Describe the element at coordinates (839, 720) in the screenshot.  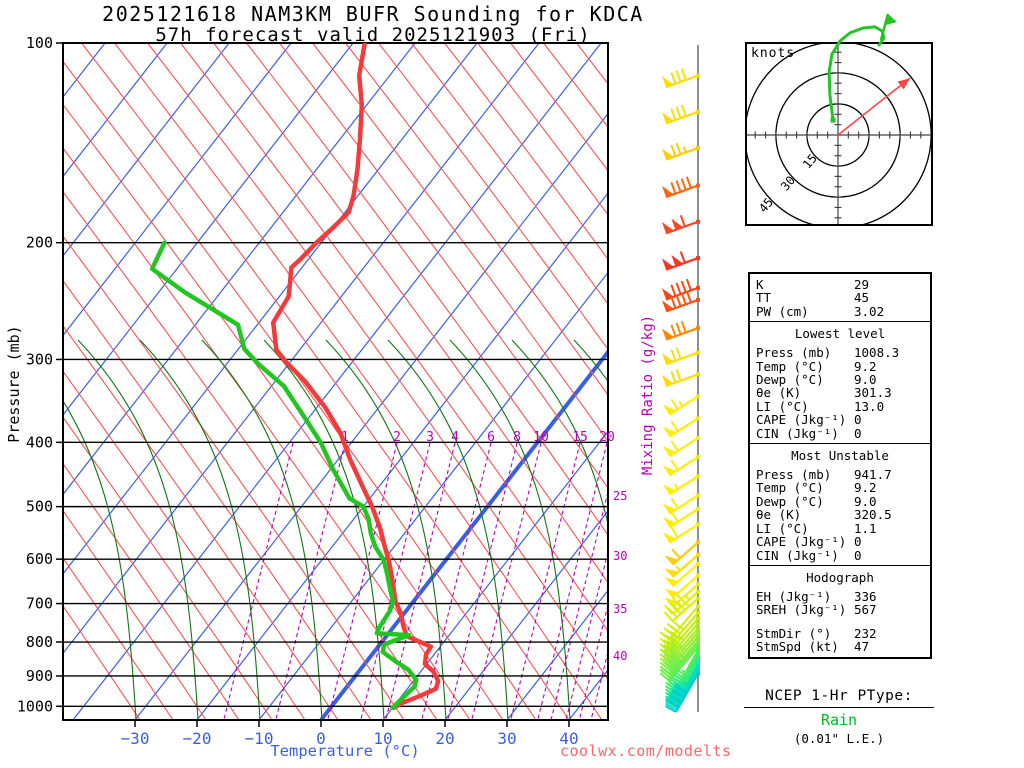
I see `ptype-value: Rain` at that location.